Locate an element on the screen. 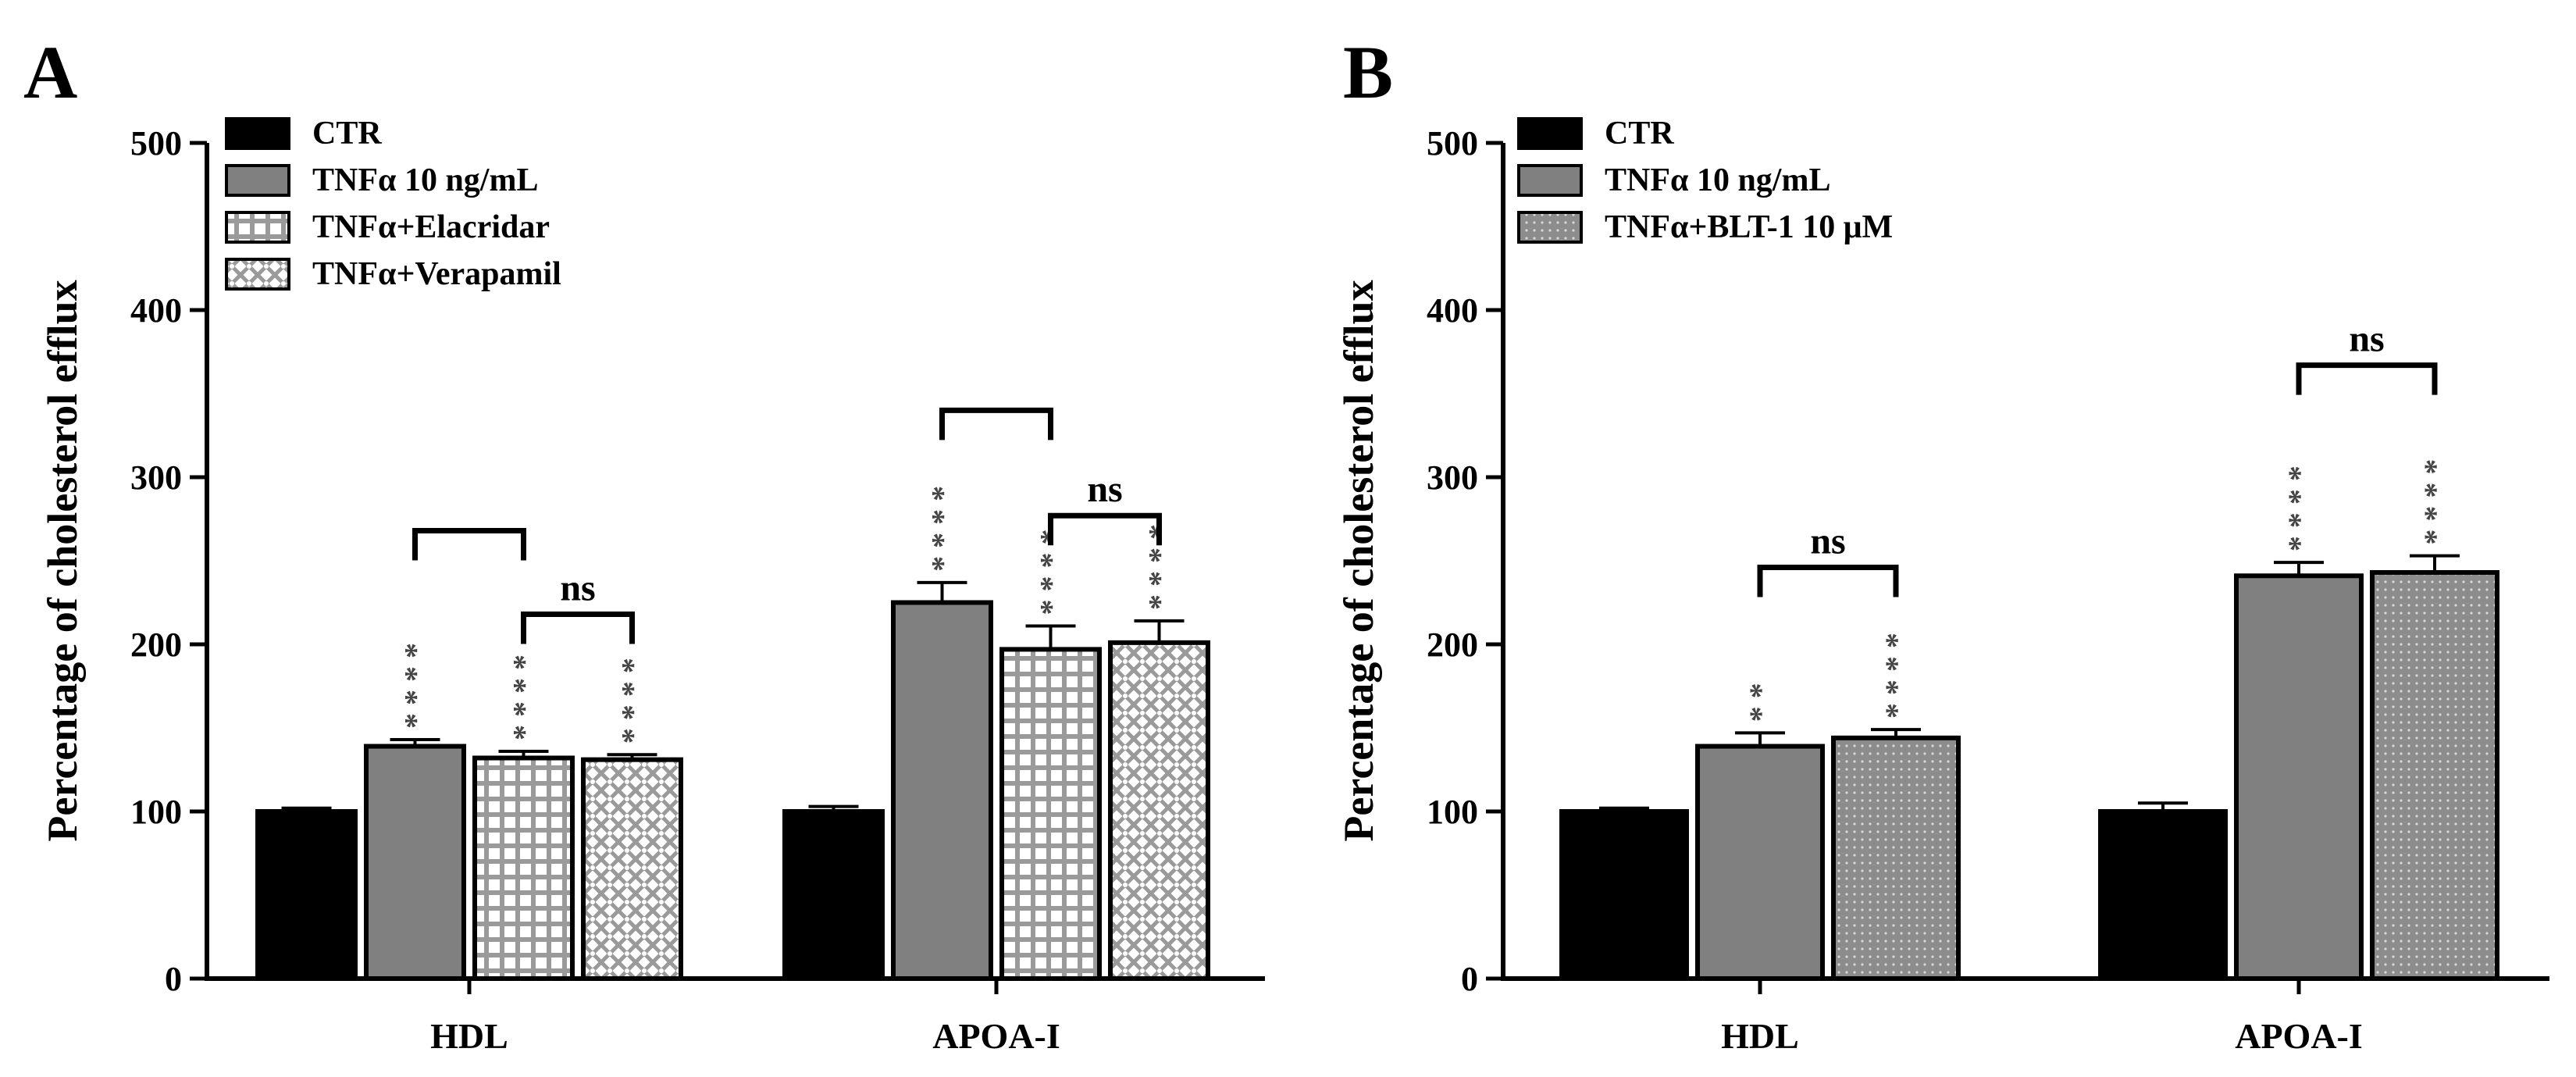  panel-letter: B is located at coordinates (1368, 72).